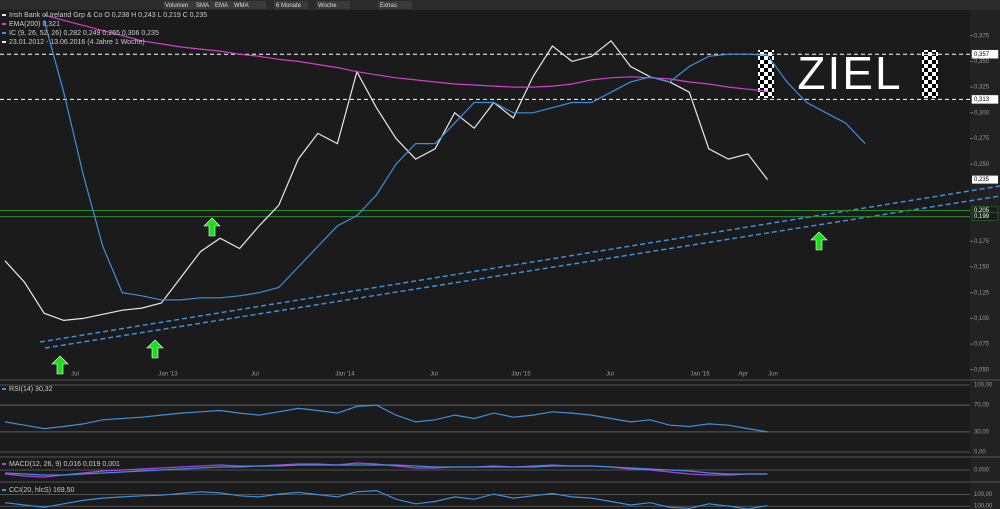  I want to click on y-tick-label: 0,275, so click(982, 139).